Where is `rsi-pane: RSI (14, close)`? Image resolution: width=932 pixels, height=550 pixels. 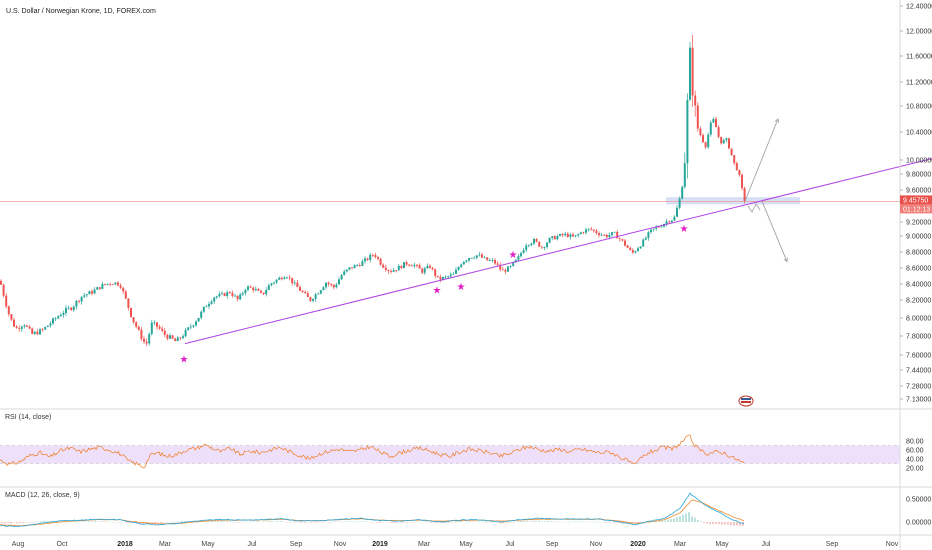
rsi-pane: RSI (14, close) is located at coordinates (450, 441).